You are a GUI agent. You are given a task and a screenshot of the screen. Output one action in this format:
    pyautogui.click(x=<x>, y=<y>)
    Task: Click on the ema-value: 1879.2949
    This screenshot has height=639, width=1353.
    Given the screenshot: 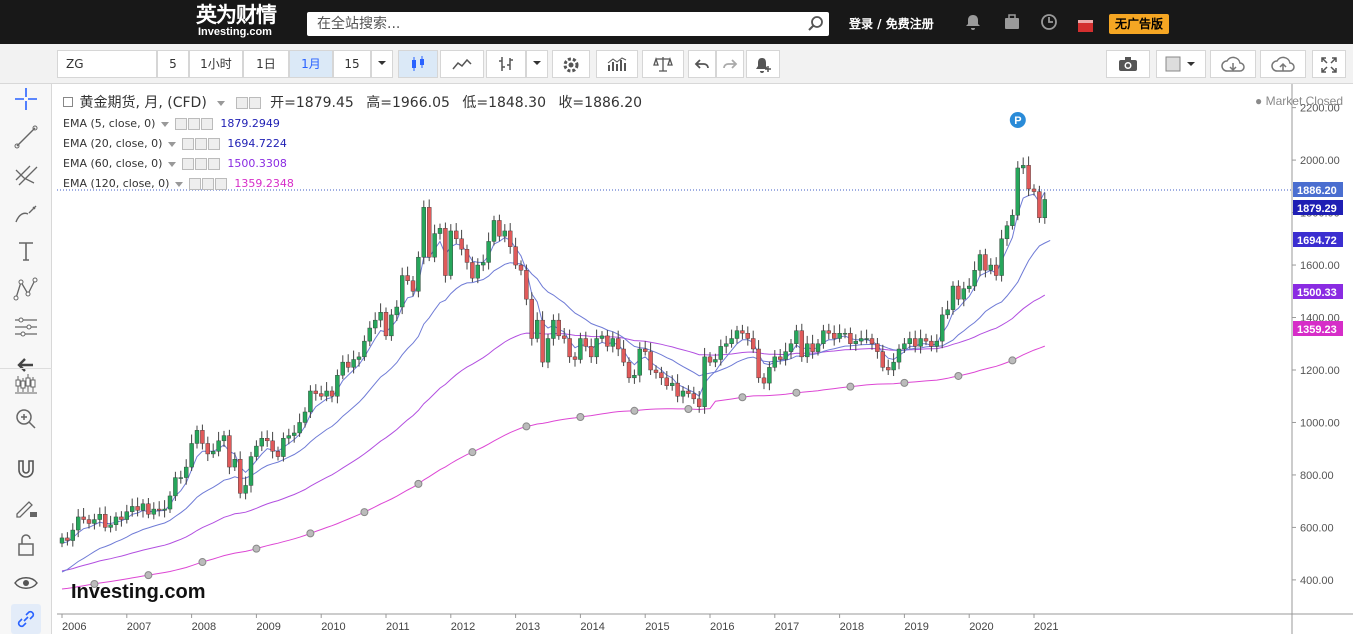 What is the action you would take?
    pyautogui.click(x=250, y=123)
    